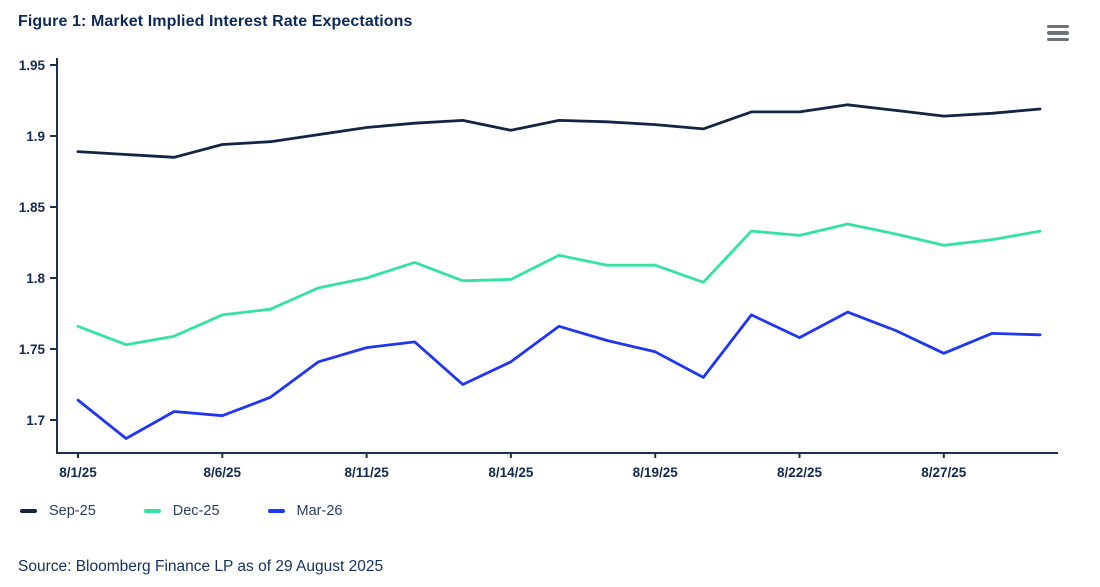 This screenshot has height=587, width=1100. Describe the element at coordinates (511, 472) in the screenshot. I see `svg-text: 8/14/25` at that location.